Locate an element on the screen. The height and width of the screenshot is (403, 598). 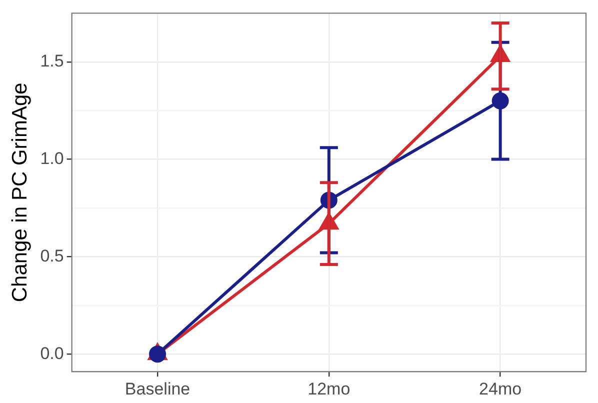
y-tick-label: 0.5 is located at coordinates (52, 256).